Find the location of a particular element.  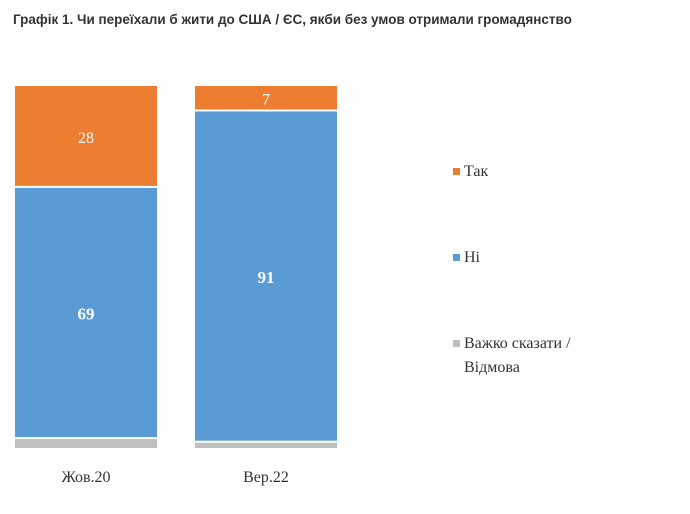

data-label: 69 is located at coordinates (86, 314).